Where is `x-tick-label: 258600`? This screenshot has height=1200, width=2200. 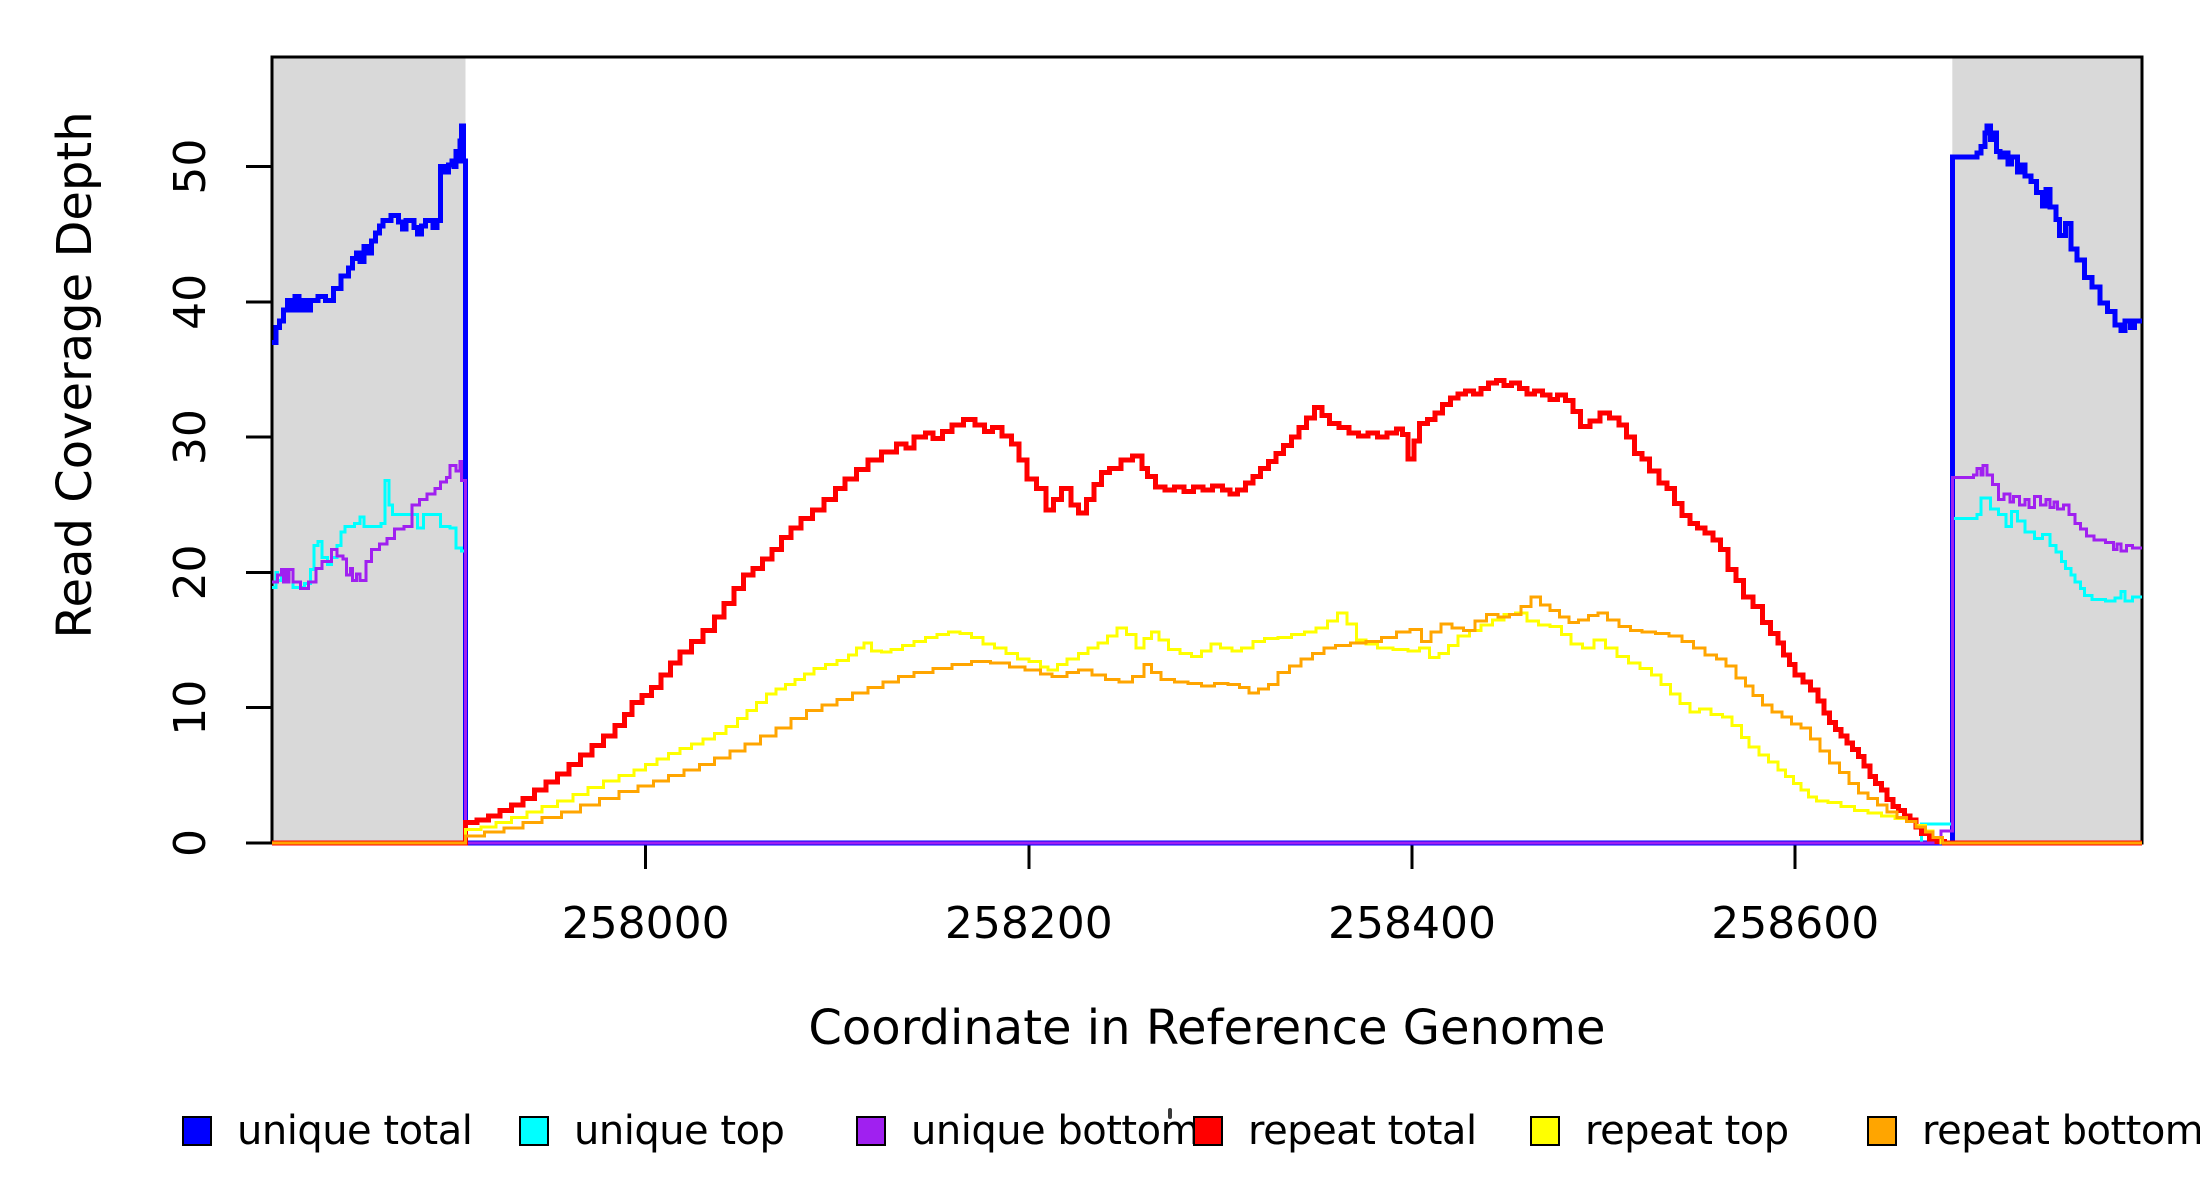
x-tick-label: 258600 is located at coordinates (1795, 923).